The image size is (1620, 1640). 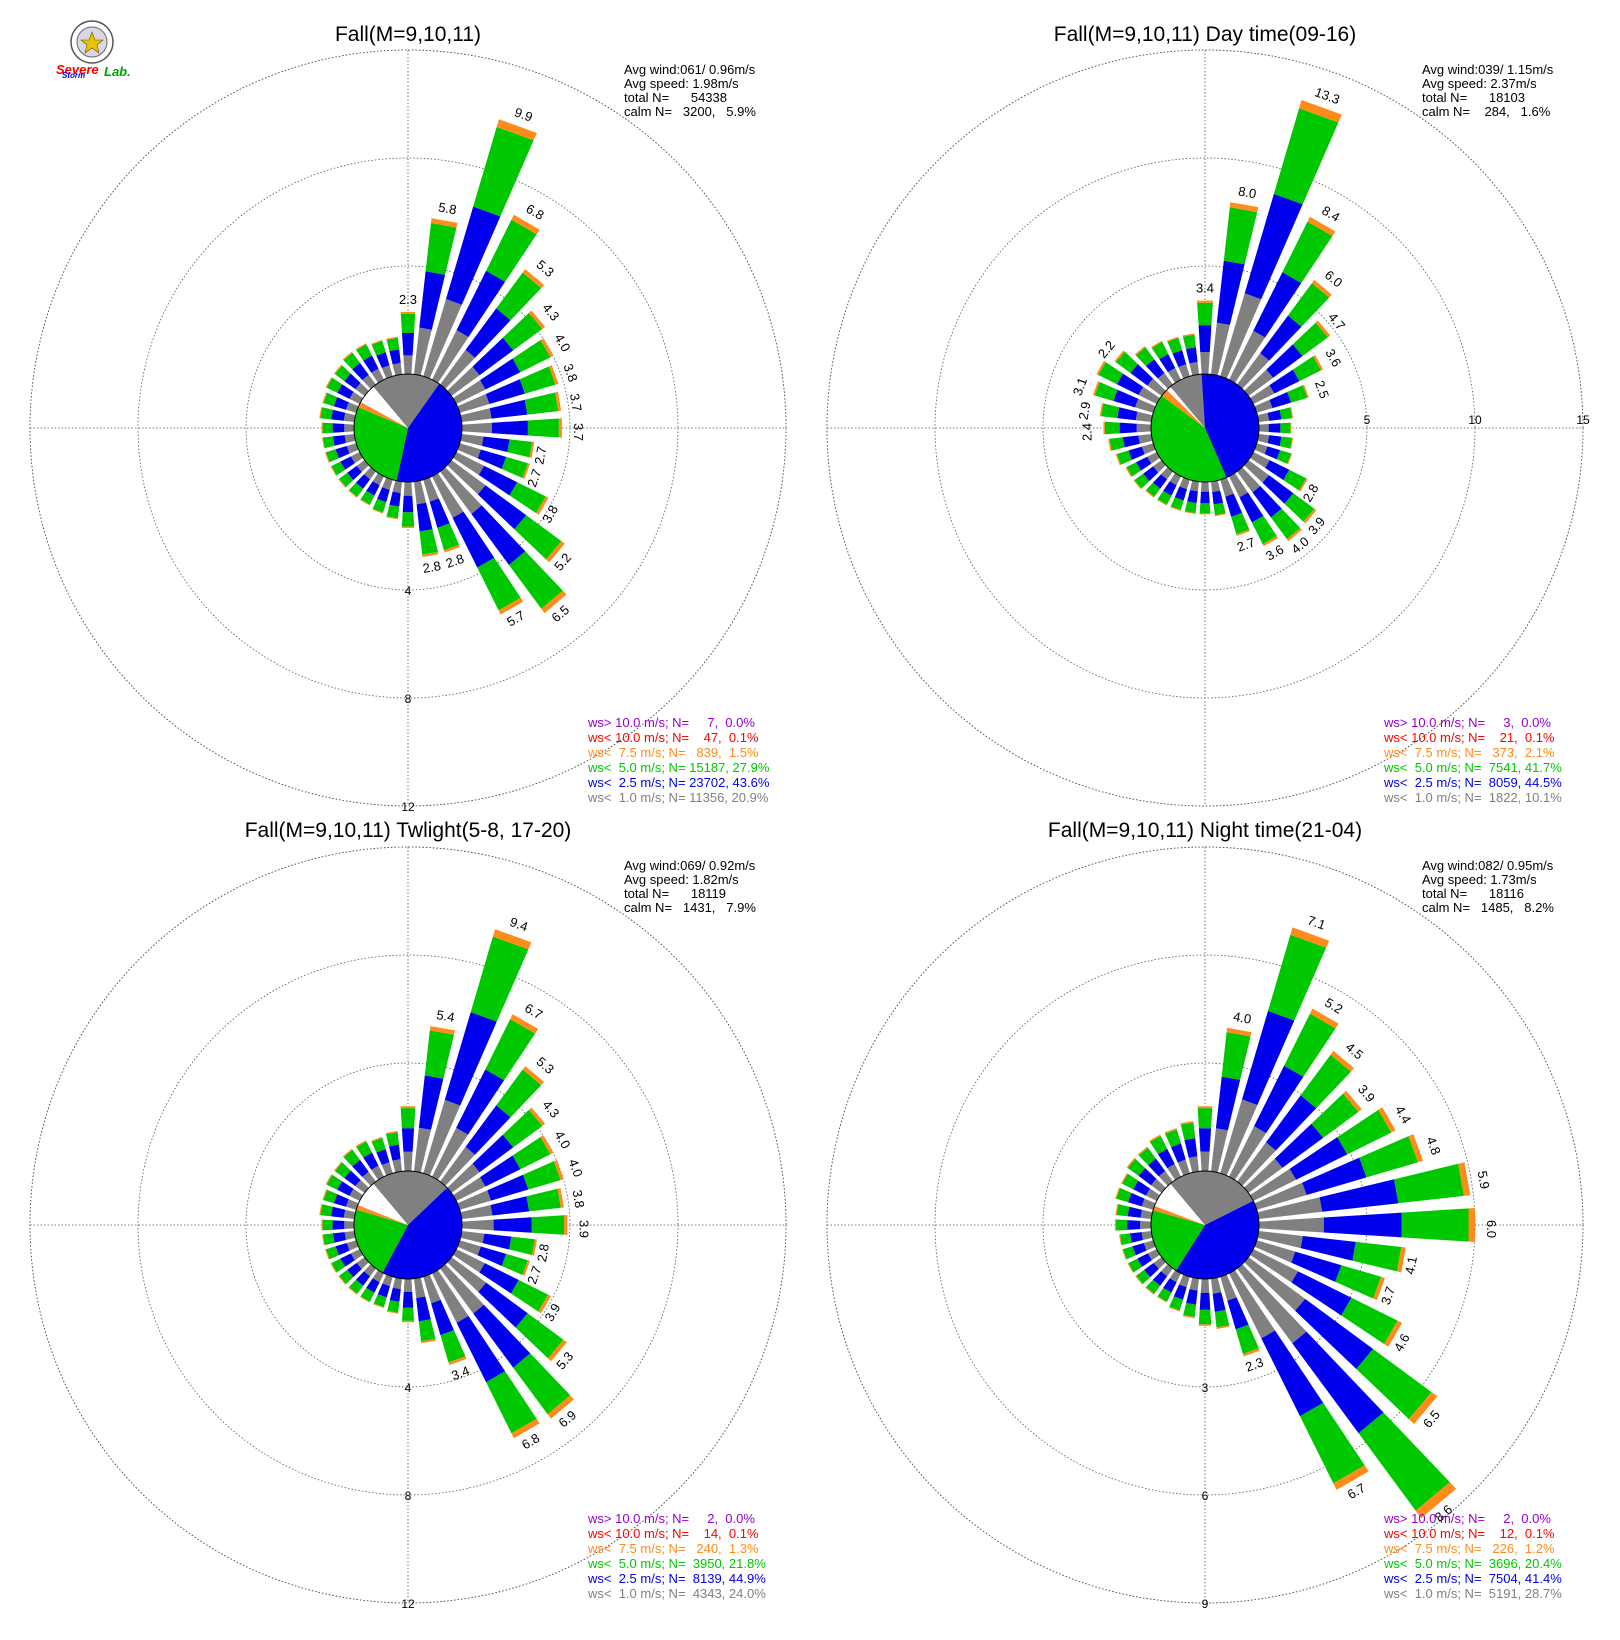 I want to click on legend-entry-lt10: ws< 10.0 m/s; N= 21, 0.1%, so click(x=1469, y=737).